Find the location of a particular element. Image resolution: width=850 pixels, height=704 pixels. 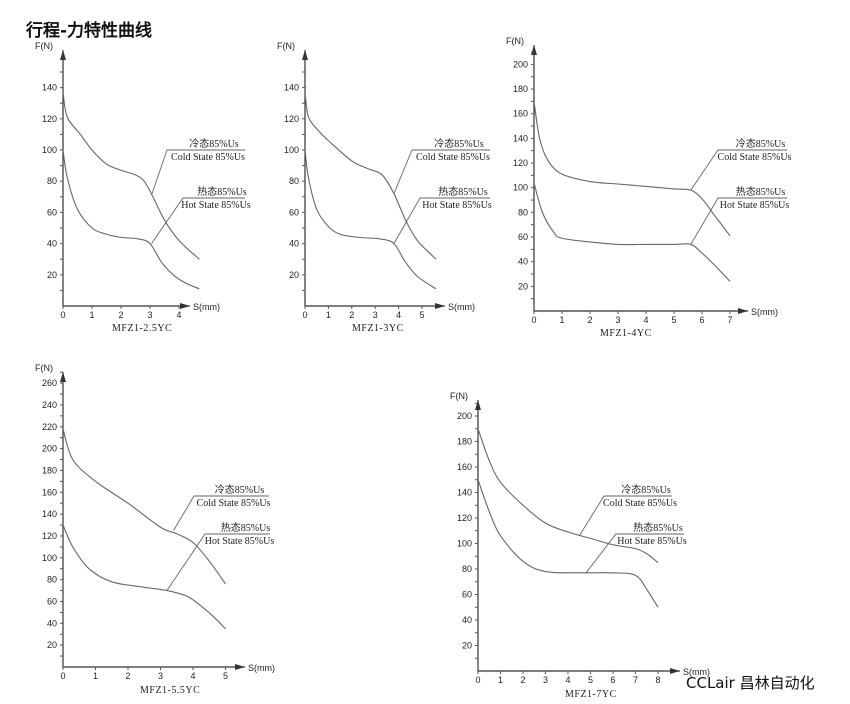

model-label: MFZ1-7YC is located at coordinates (591, 694).